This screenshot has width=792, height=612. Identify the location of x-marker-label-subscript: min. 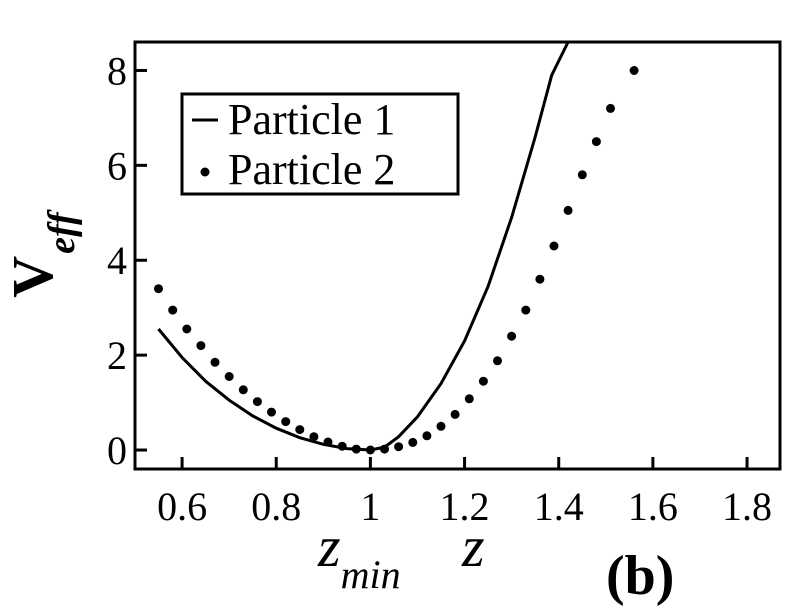
(371, 574).